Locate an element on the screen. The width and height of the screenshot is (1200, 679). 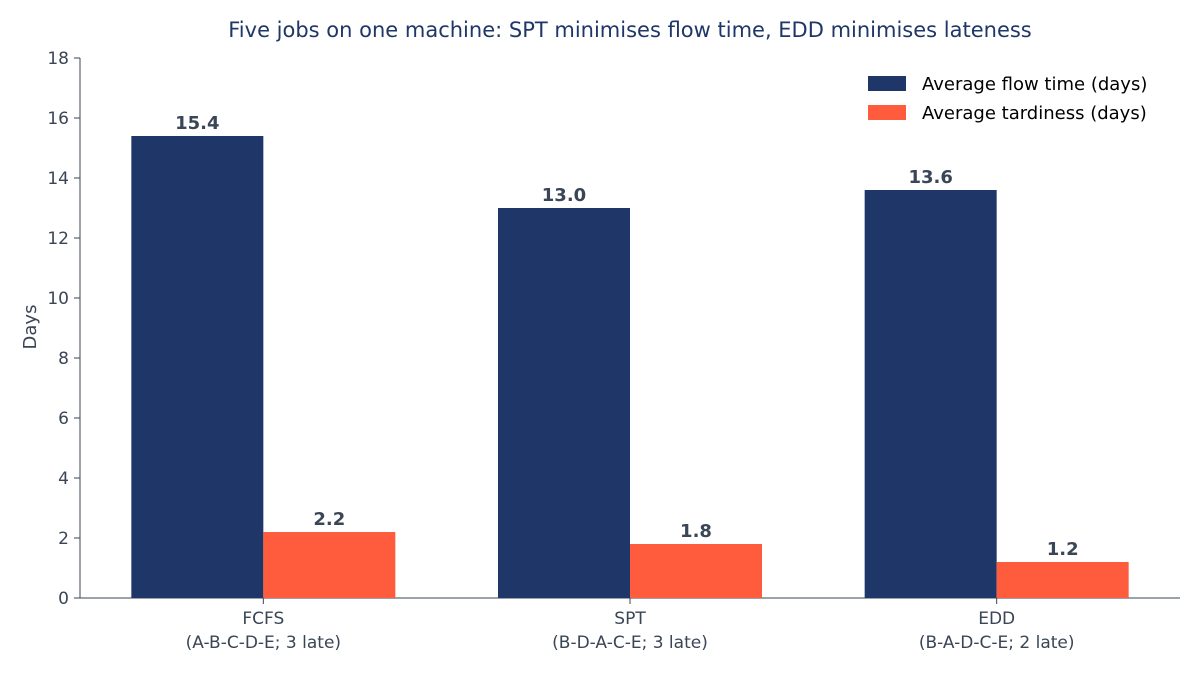
legend-label: Average tardiness (days) is located at coordinates (1034, 113).